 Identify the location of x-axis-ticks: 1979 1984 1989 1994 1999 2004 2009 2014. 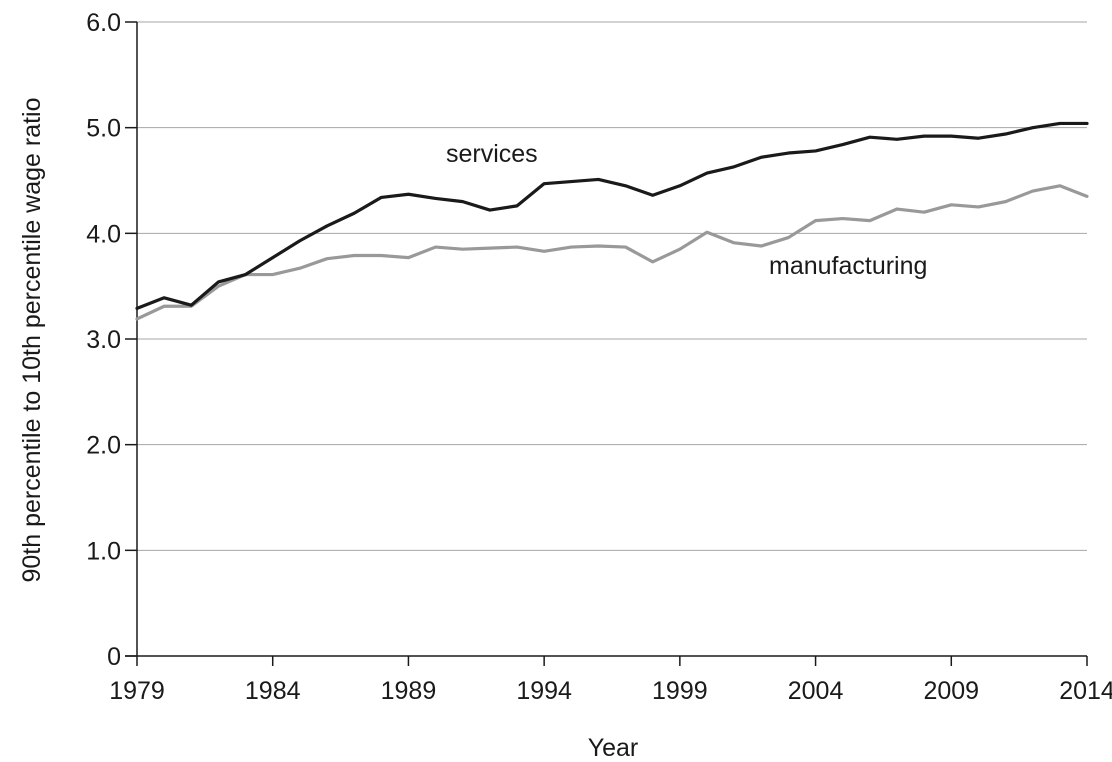
(610, 680).